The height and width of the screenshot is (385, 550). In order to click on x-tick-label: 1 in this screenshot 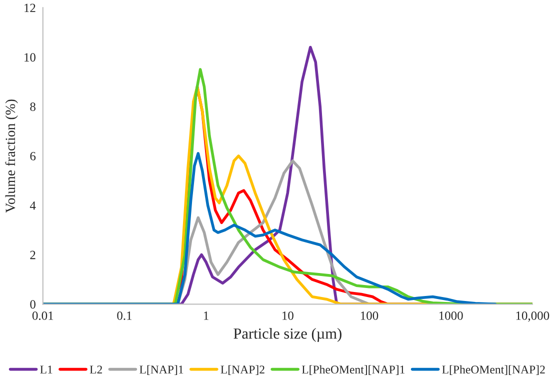, I will do `click(206, 316)`.